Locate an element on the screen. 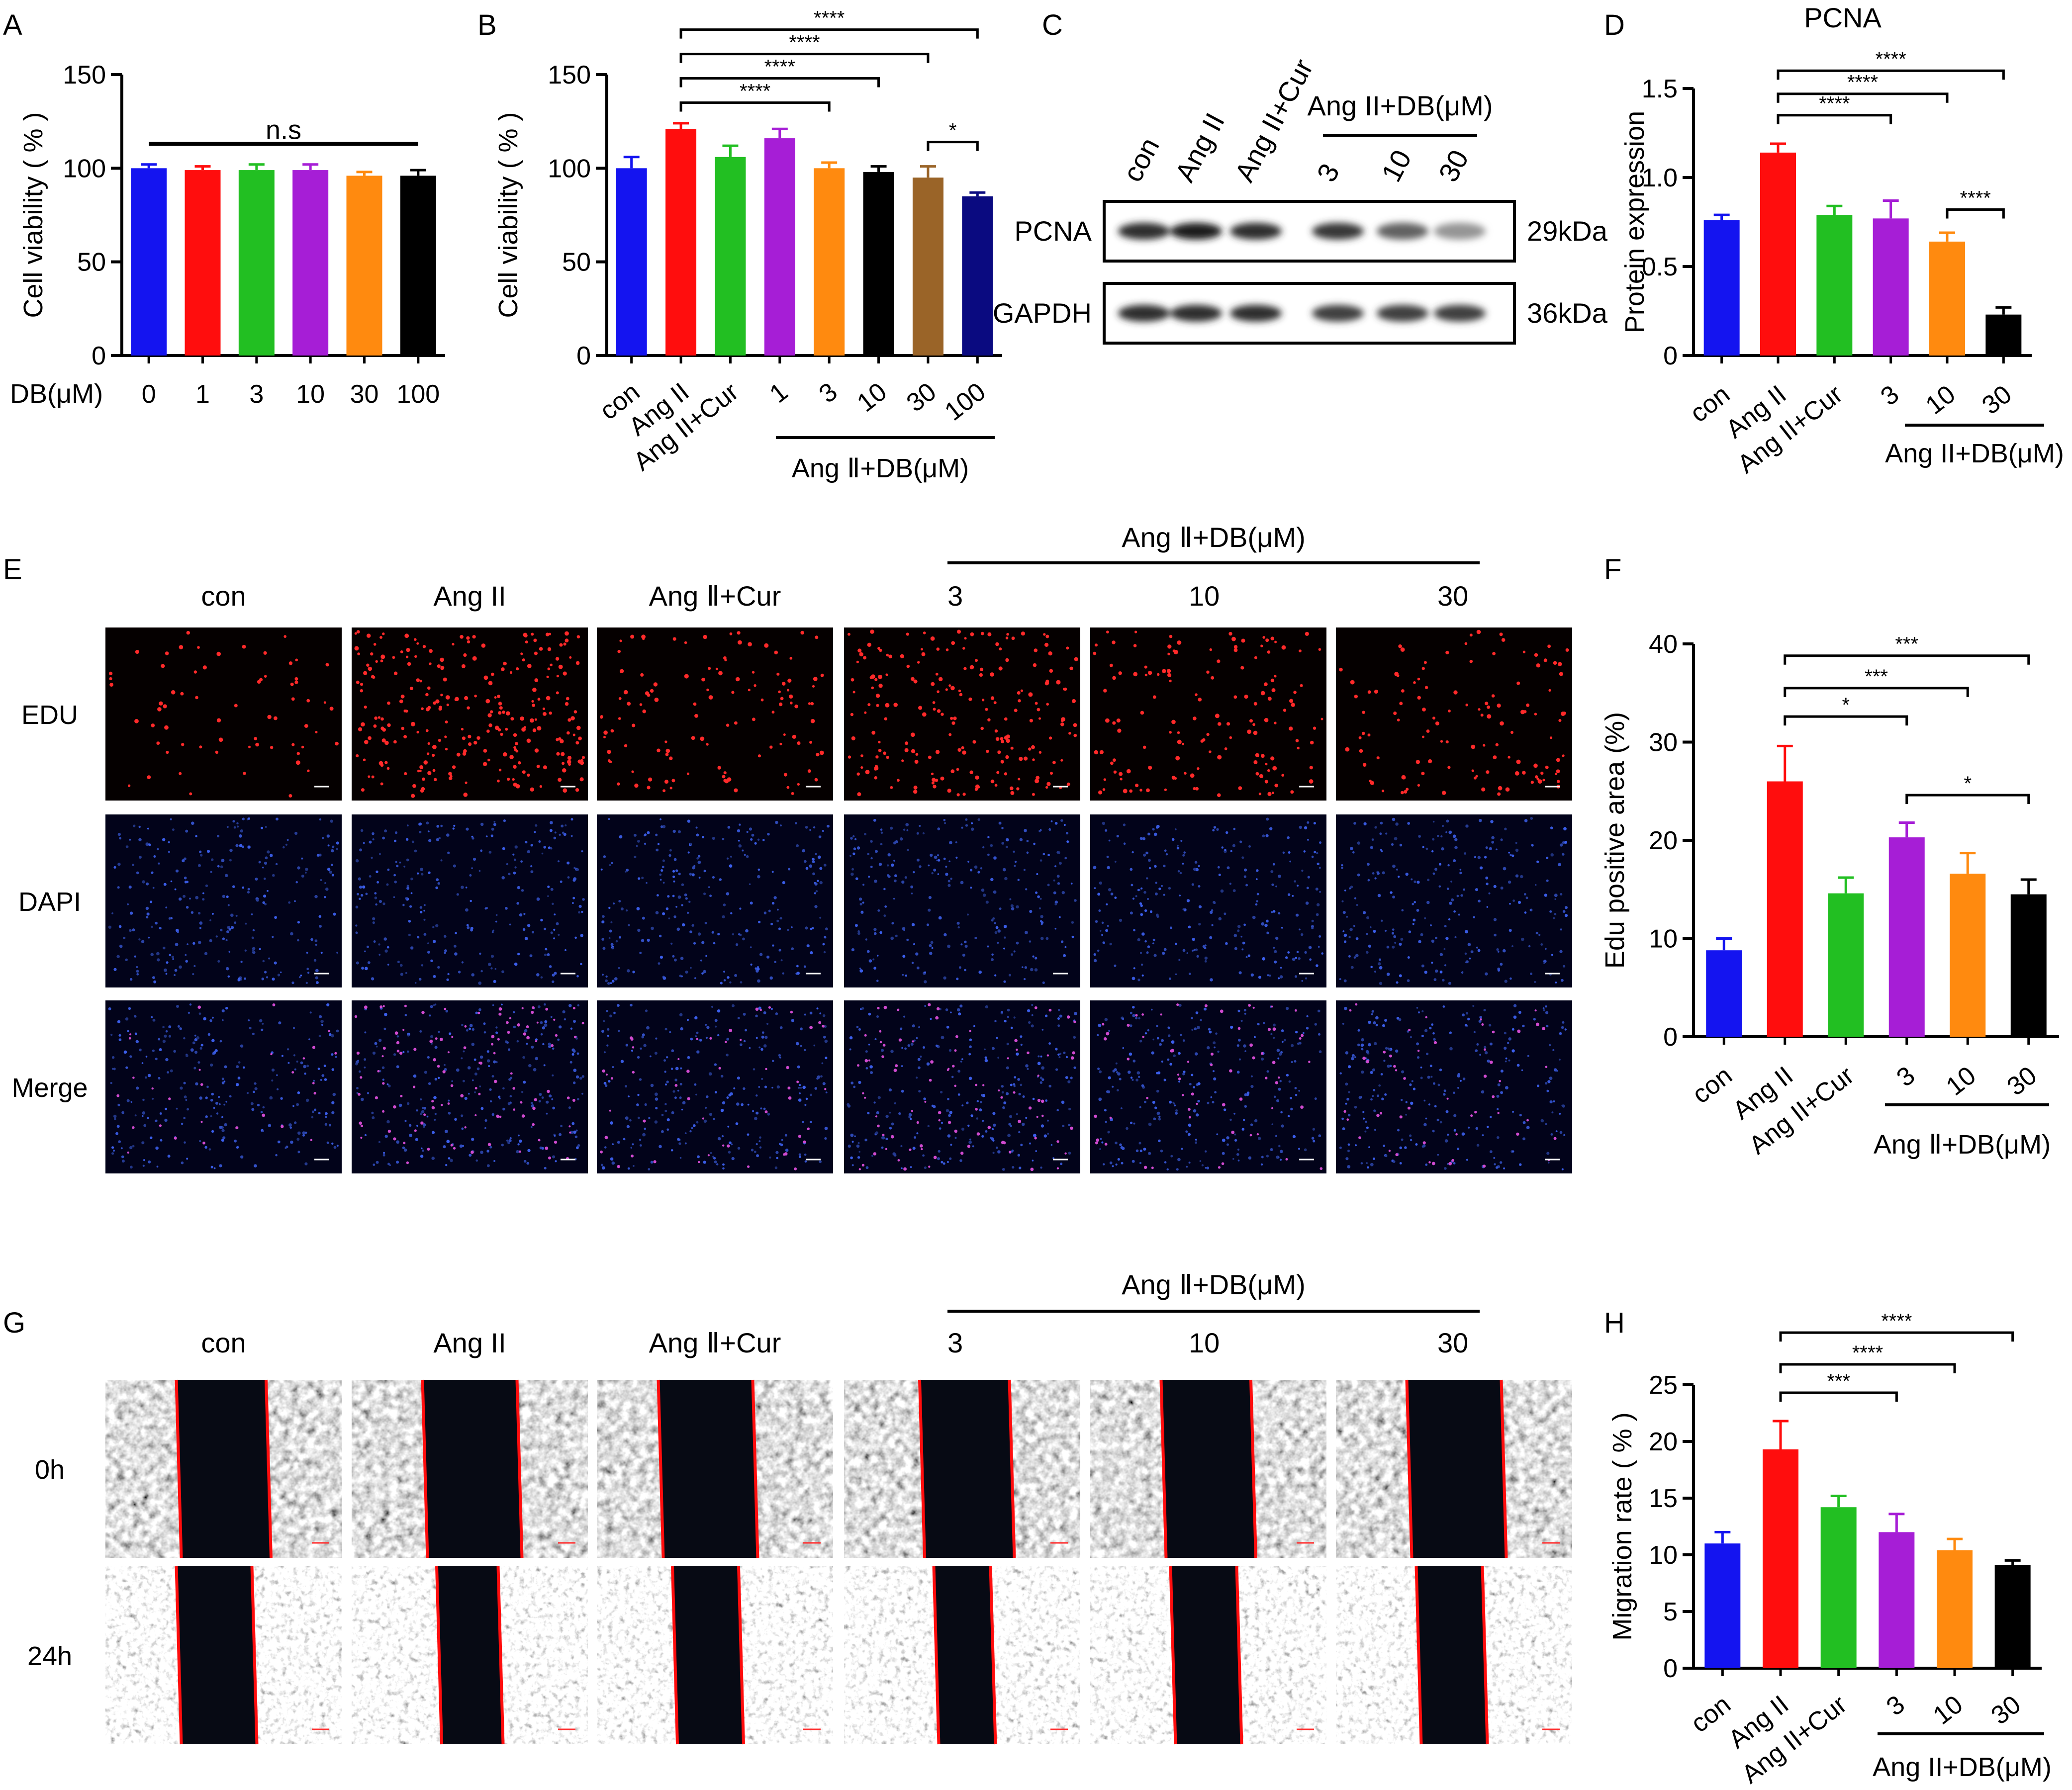 Image resolution: width=2072 pixels, height=1790 pixels. significance-label: **** is located at coordinates (804, 43).